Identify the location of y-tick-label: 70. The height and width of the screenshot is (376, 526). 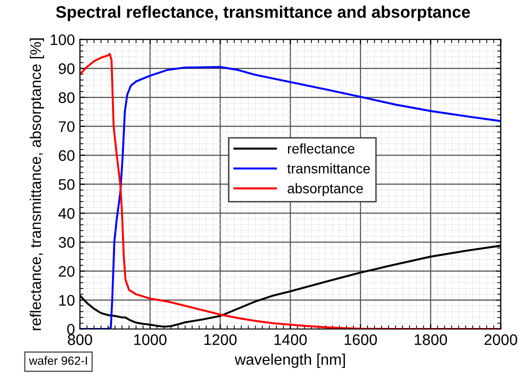
(66, 126).